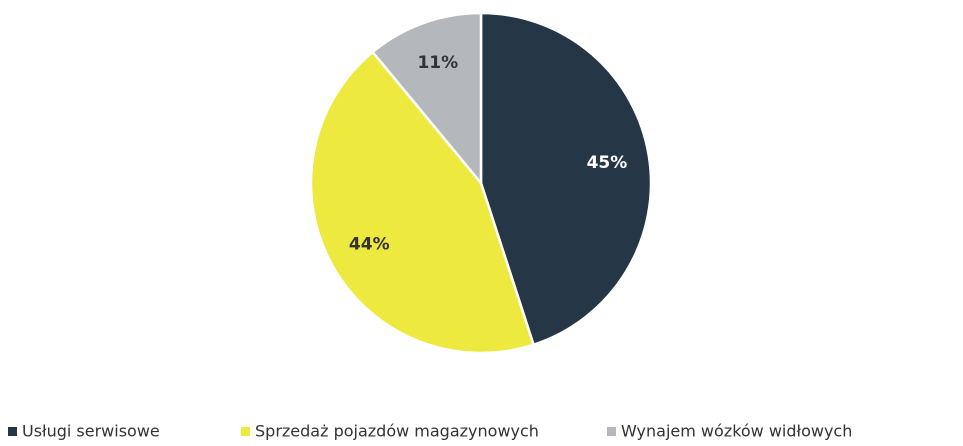  Describe the element at coordinates (369, 244) in the screenshot. I see `data-label: 44%` at that location.